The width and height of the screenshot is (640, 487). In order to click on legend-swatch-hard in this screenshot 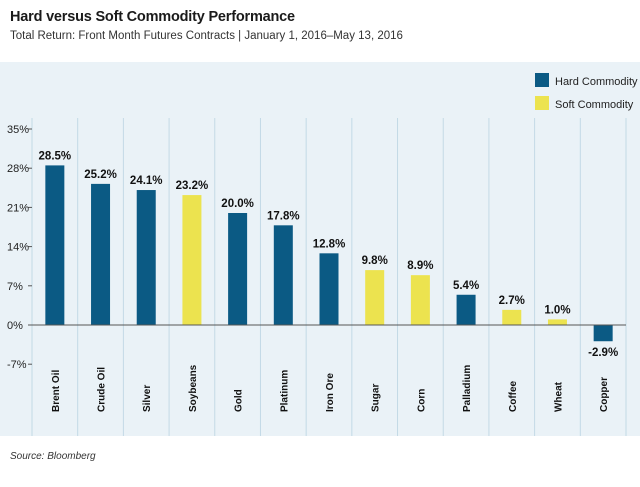, I will do `click(542, 80)`.